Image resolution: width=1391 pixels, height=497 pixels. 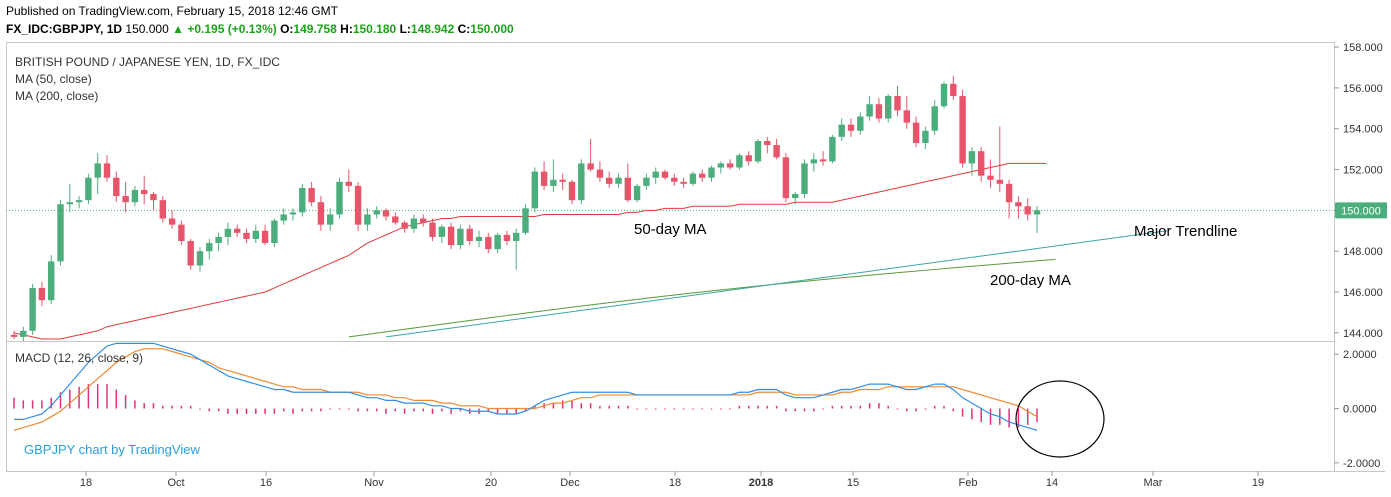 What do you see at coordinates (79, 358) in the screenshot?
I see `macd-legend: MACD (12, 26, close, 9)` at bounding box center [79, 358].